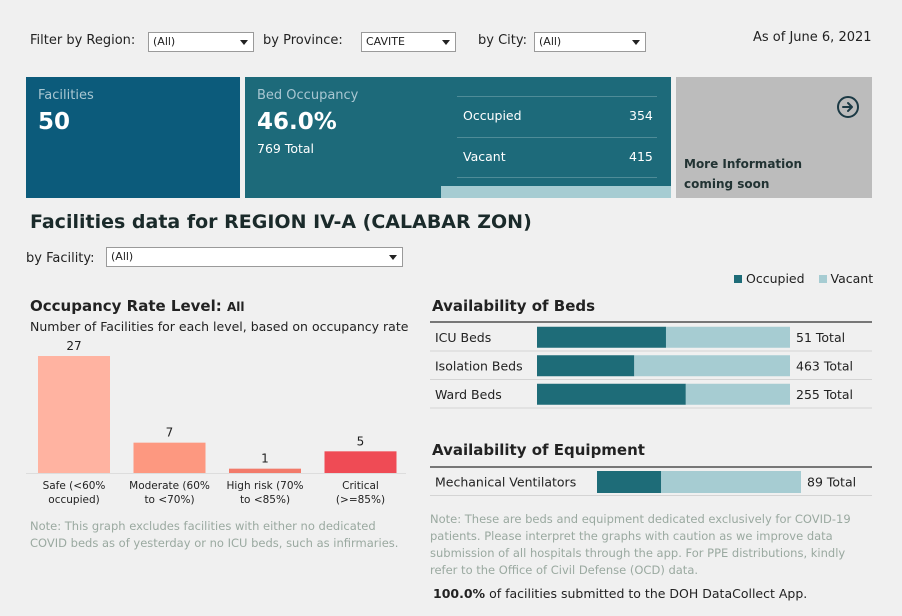 The height and width of the screenshot is (616, 902). I want to click on row-label: Isolation Beds, so click(479, 365).